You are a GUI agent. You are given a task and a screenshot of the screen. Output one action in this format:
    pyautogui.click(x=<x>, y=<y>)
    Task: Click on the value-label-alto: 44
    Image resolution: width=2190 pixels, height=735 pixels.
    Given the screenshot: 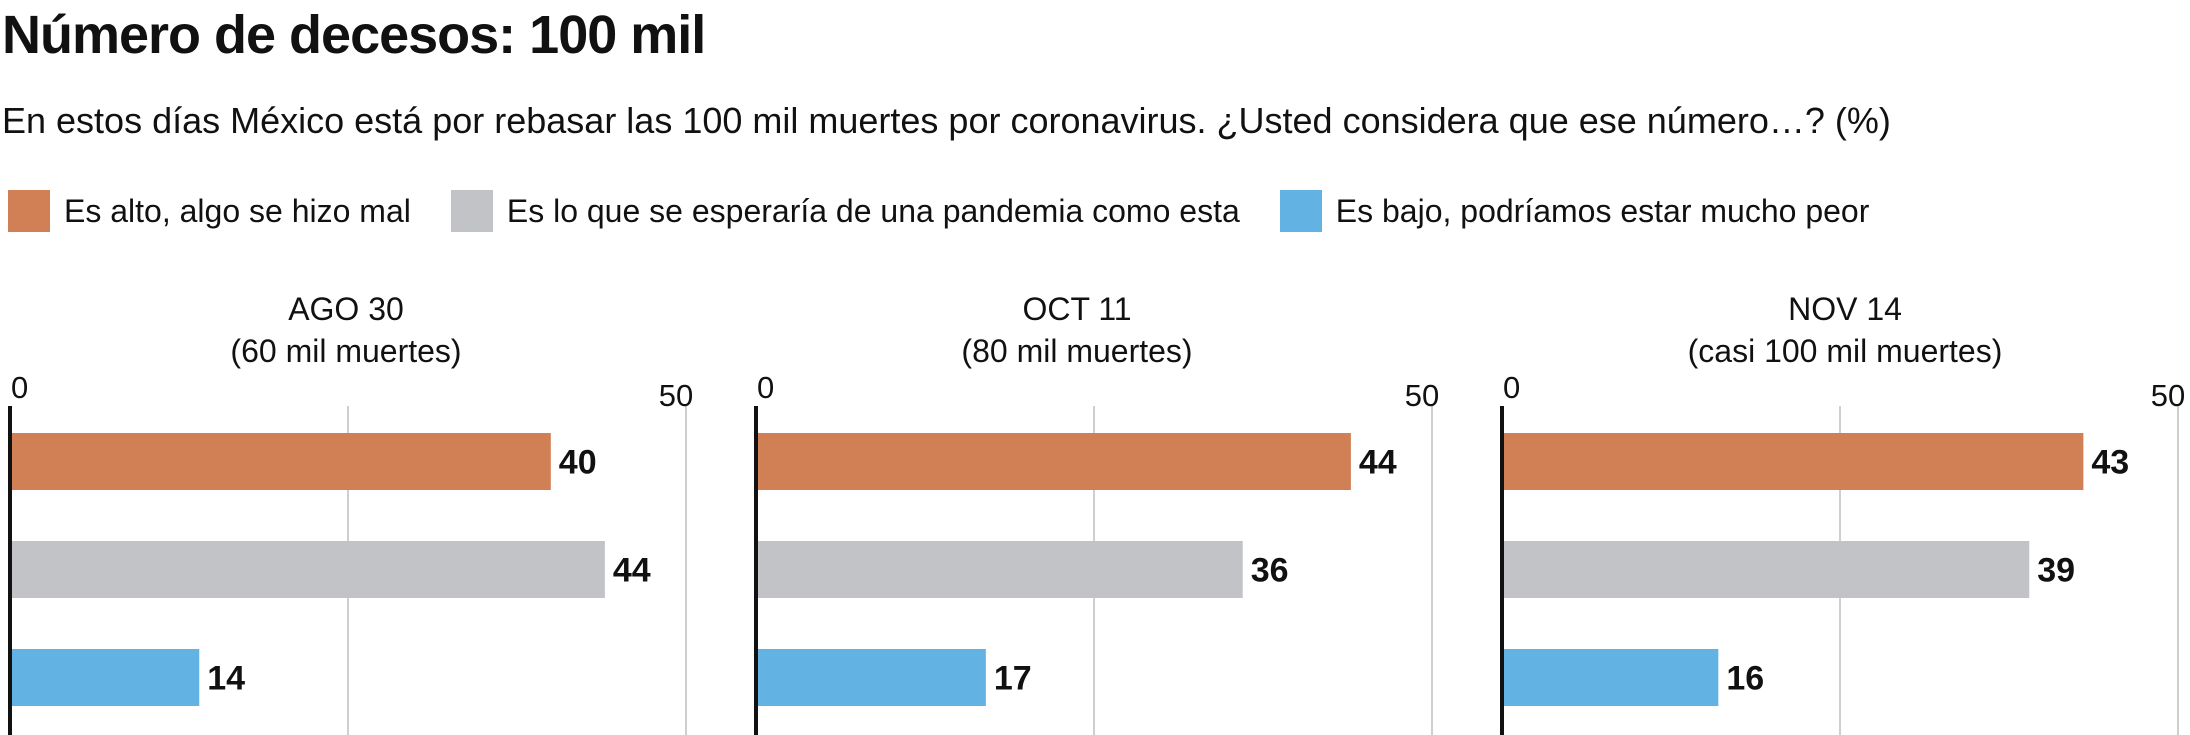 What is the action you would take?
    pyautogui.click(x=1378, y=463)
    